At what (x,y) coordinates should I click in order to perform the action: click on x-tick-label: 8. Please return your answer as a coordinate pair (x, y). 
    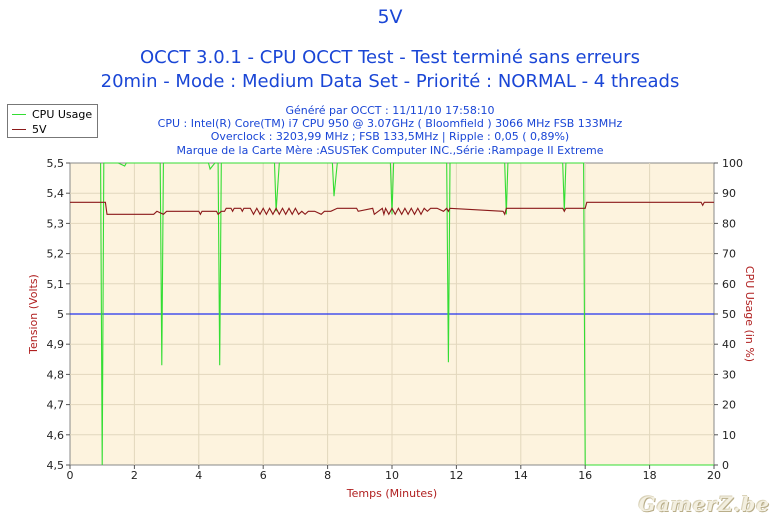
    Looking at the image, I should click on (327, 475).